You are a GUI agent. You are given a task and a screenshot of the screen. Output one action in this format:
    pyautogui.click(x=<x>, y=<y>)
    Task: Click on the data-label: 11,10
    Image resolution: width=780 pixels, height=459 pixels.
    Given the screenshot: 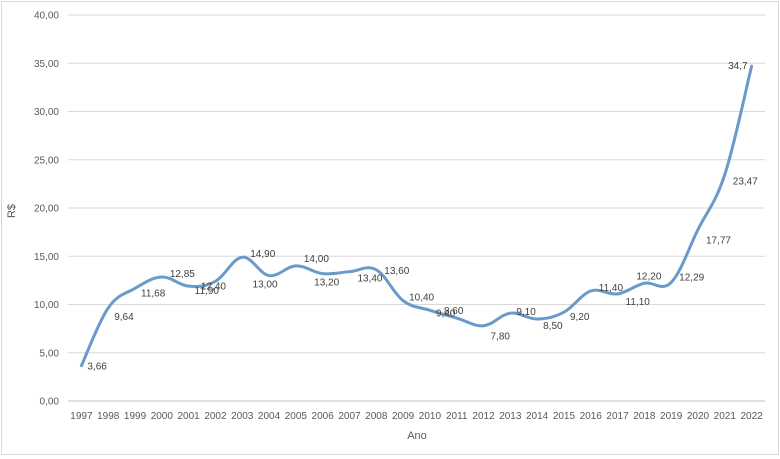 What is the action you would take?
    pyautogui.click(x=638, y=302)
    